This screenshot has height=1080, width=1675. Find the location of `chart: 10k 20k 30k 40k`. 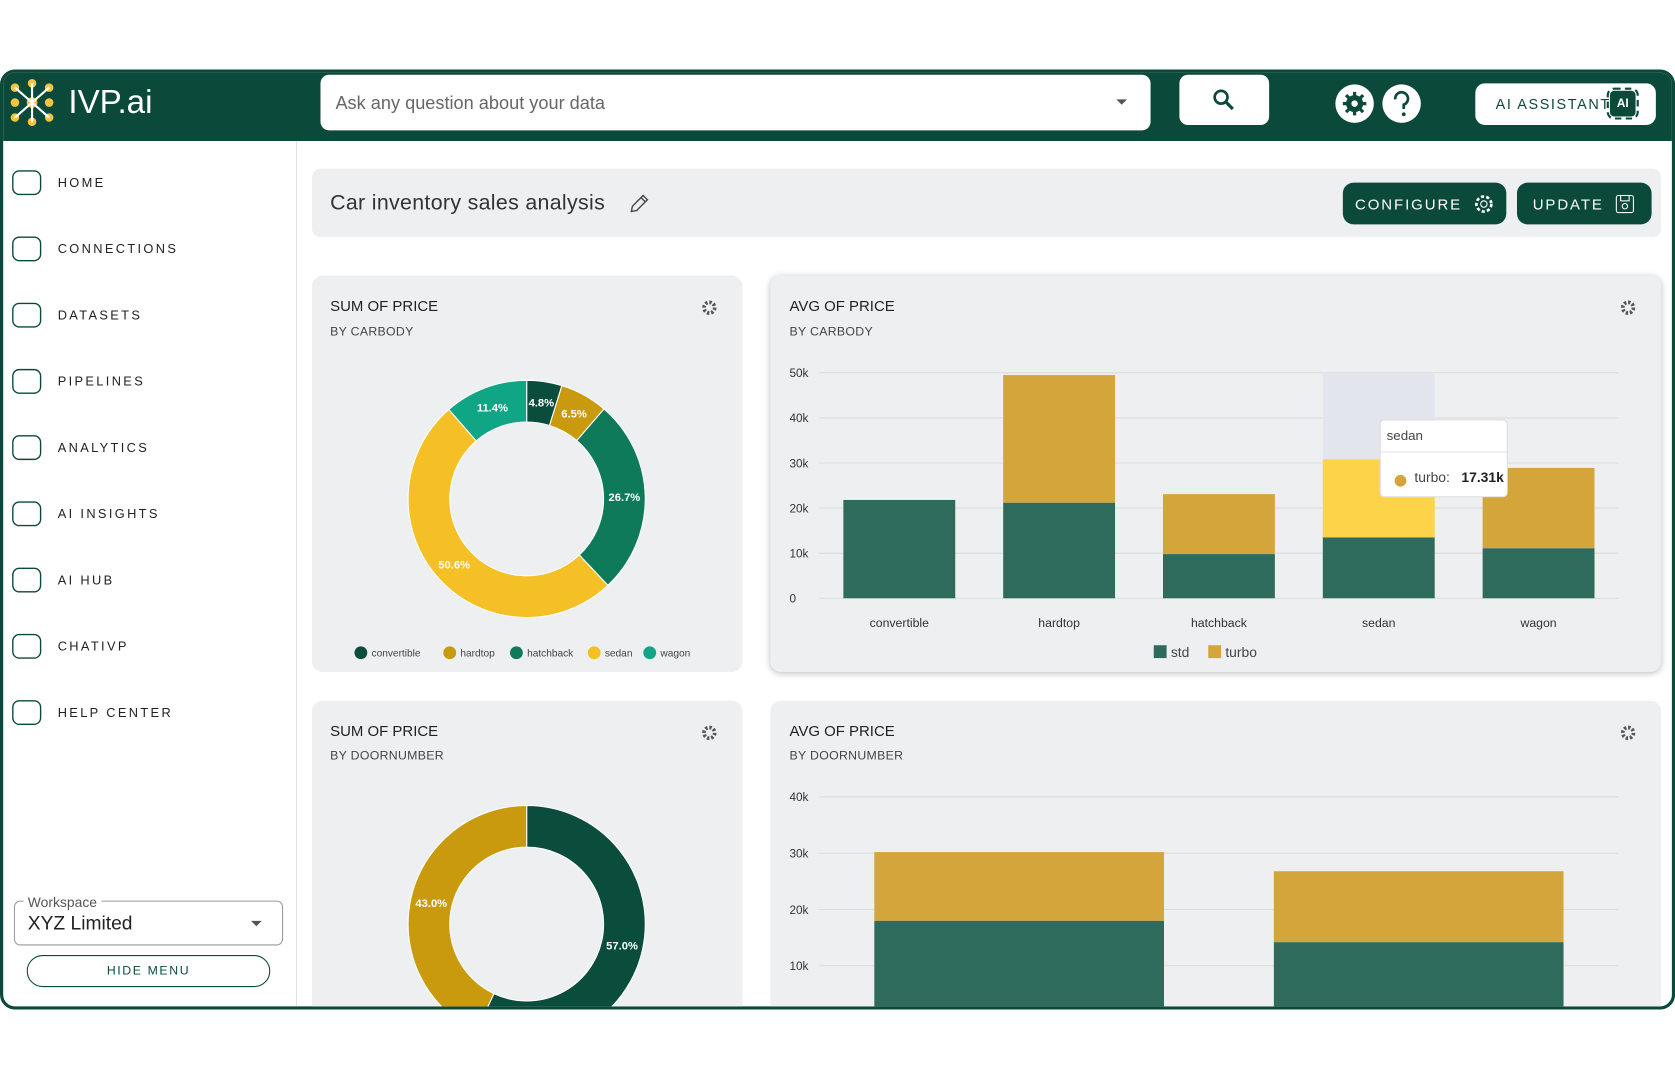

chart: 10k 20k 30k 40k is located at coordinates (1204, 899).